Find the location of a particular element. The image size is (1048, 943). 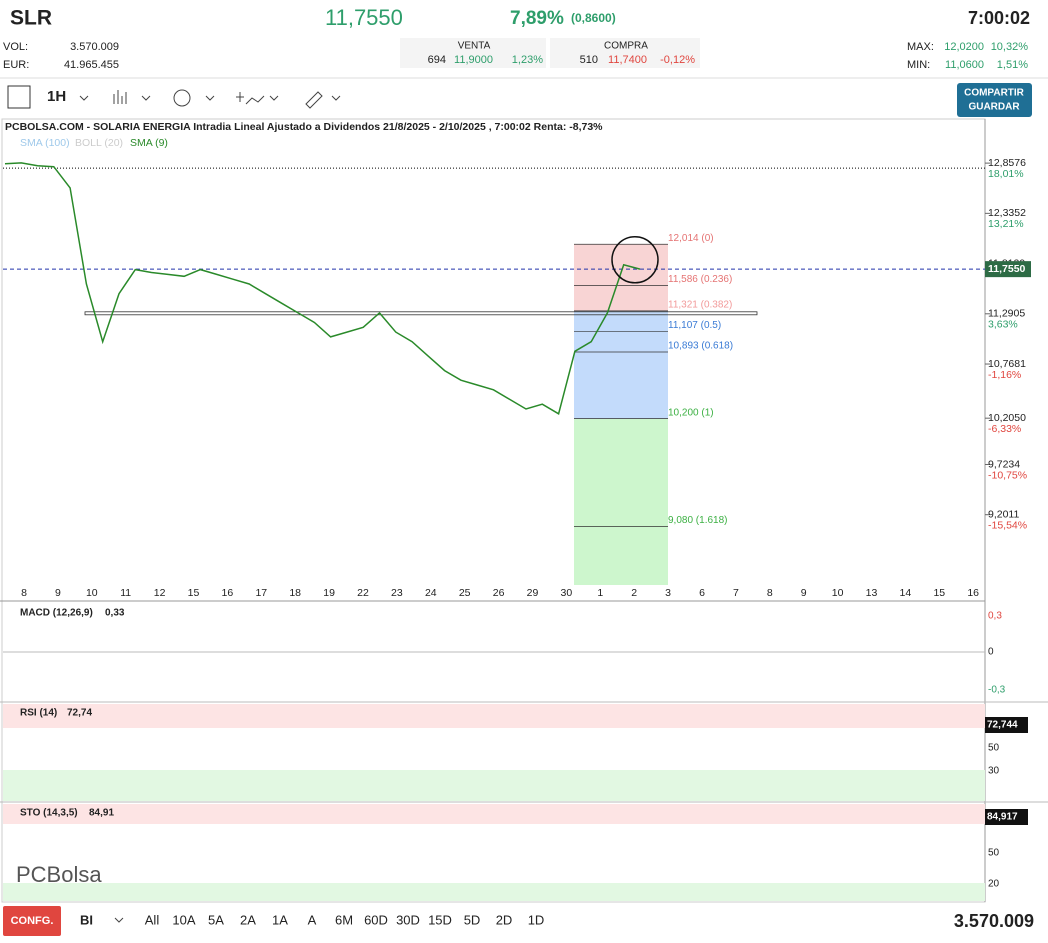

bi: BI is located at coordinates (86, 919).